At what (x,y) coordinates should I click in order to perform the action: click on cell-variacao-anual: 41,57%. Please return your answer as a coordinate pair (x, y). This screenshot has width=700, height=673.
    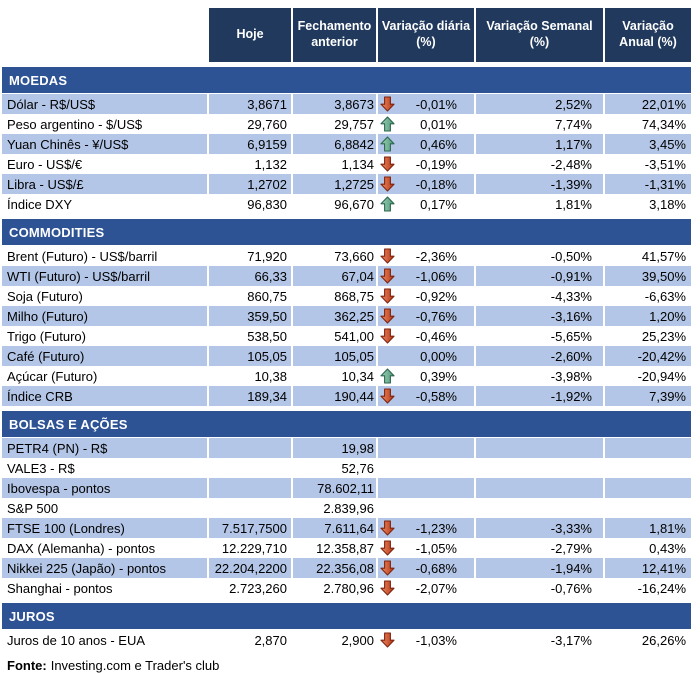
    Looking at the image, I should click on (648, 256).